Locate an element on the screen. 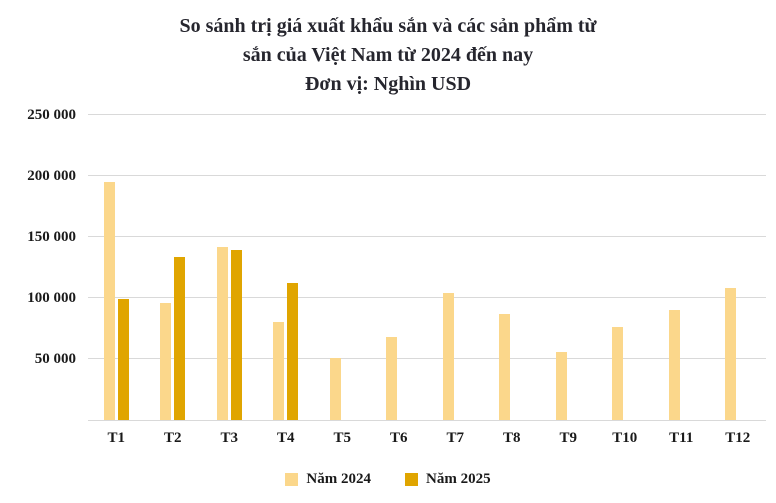  bar-group-T8 is located at coordinates (512, 267).